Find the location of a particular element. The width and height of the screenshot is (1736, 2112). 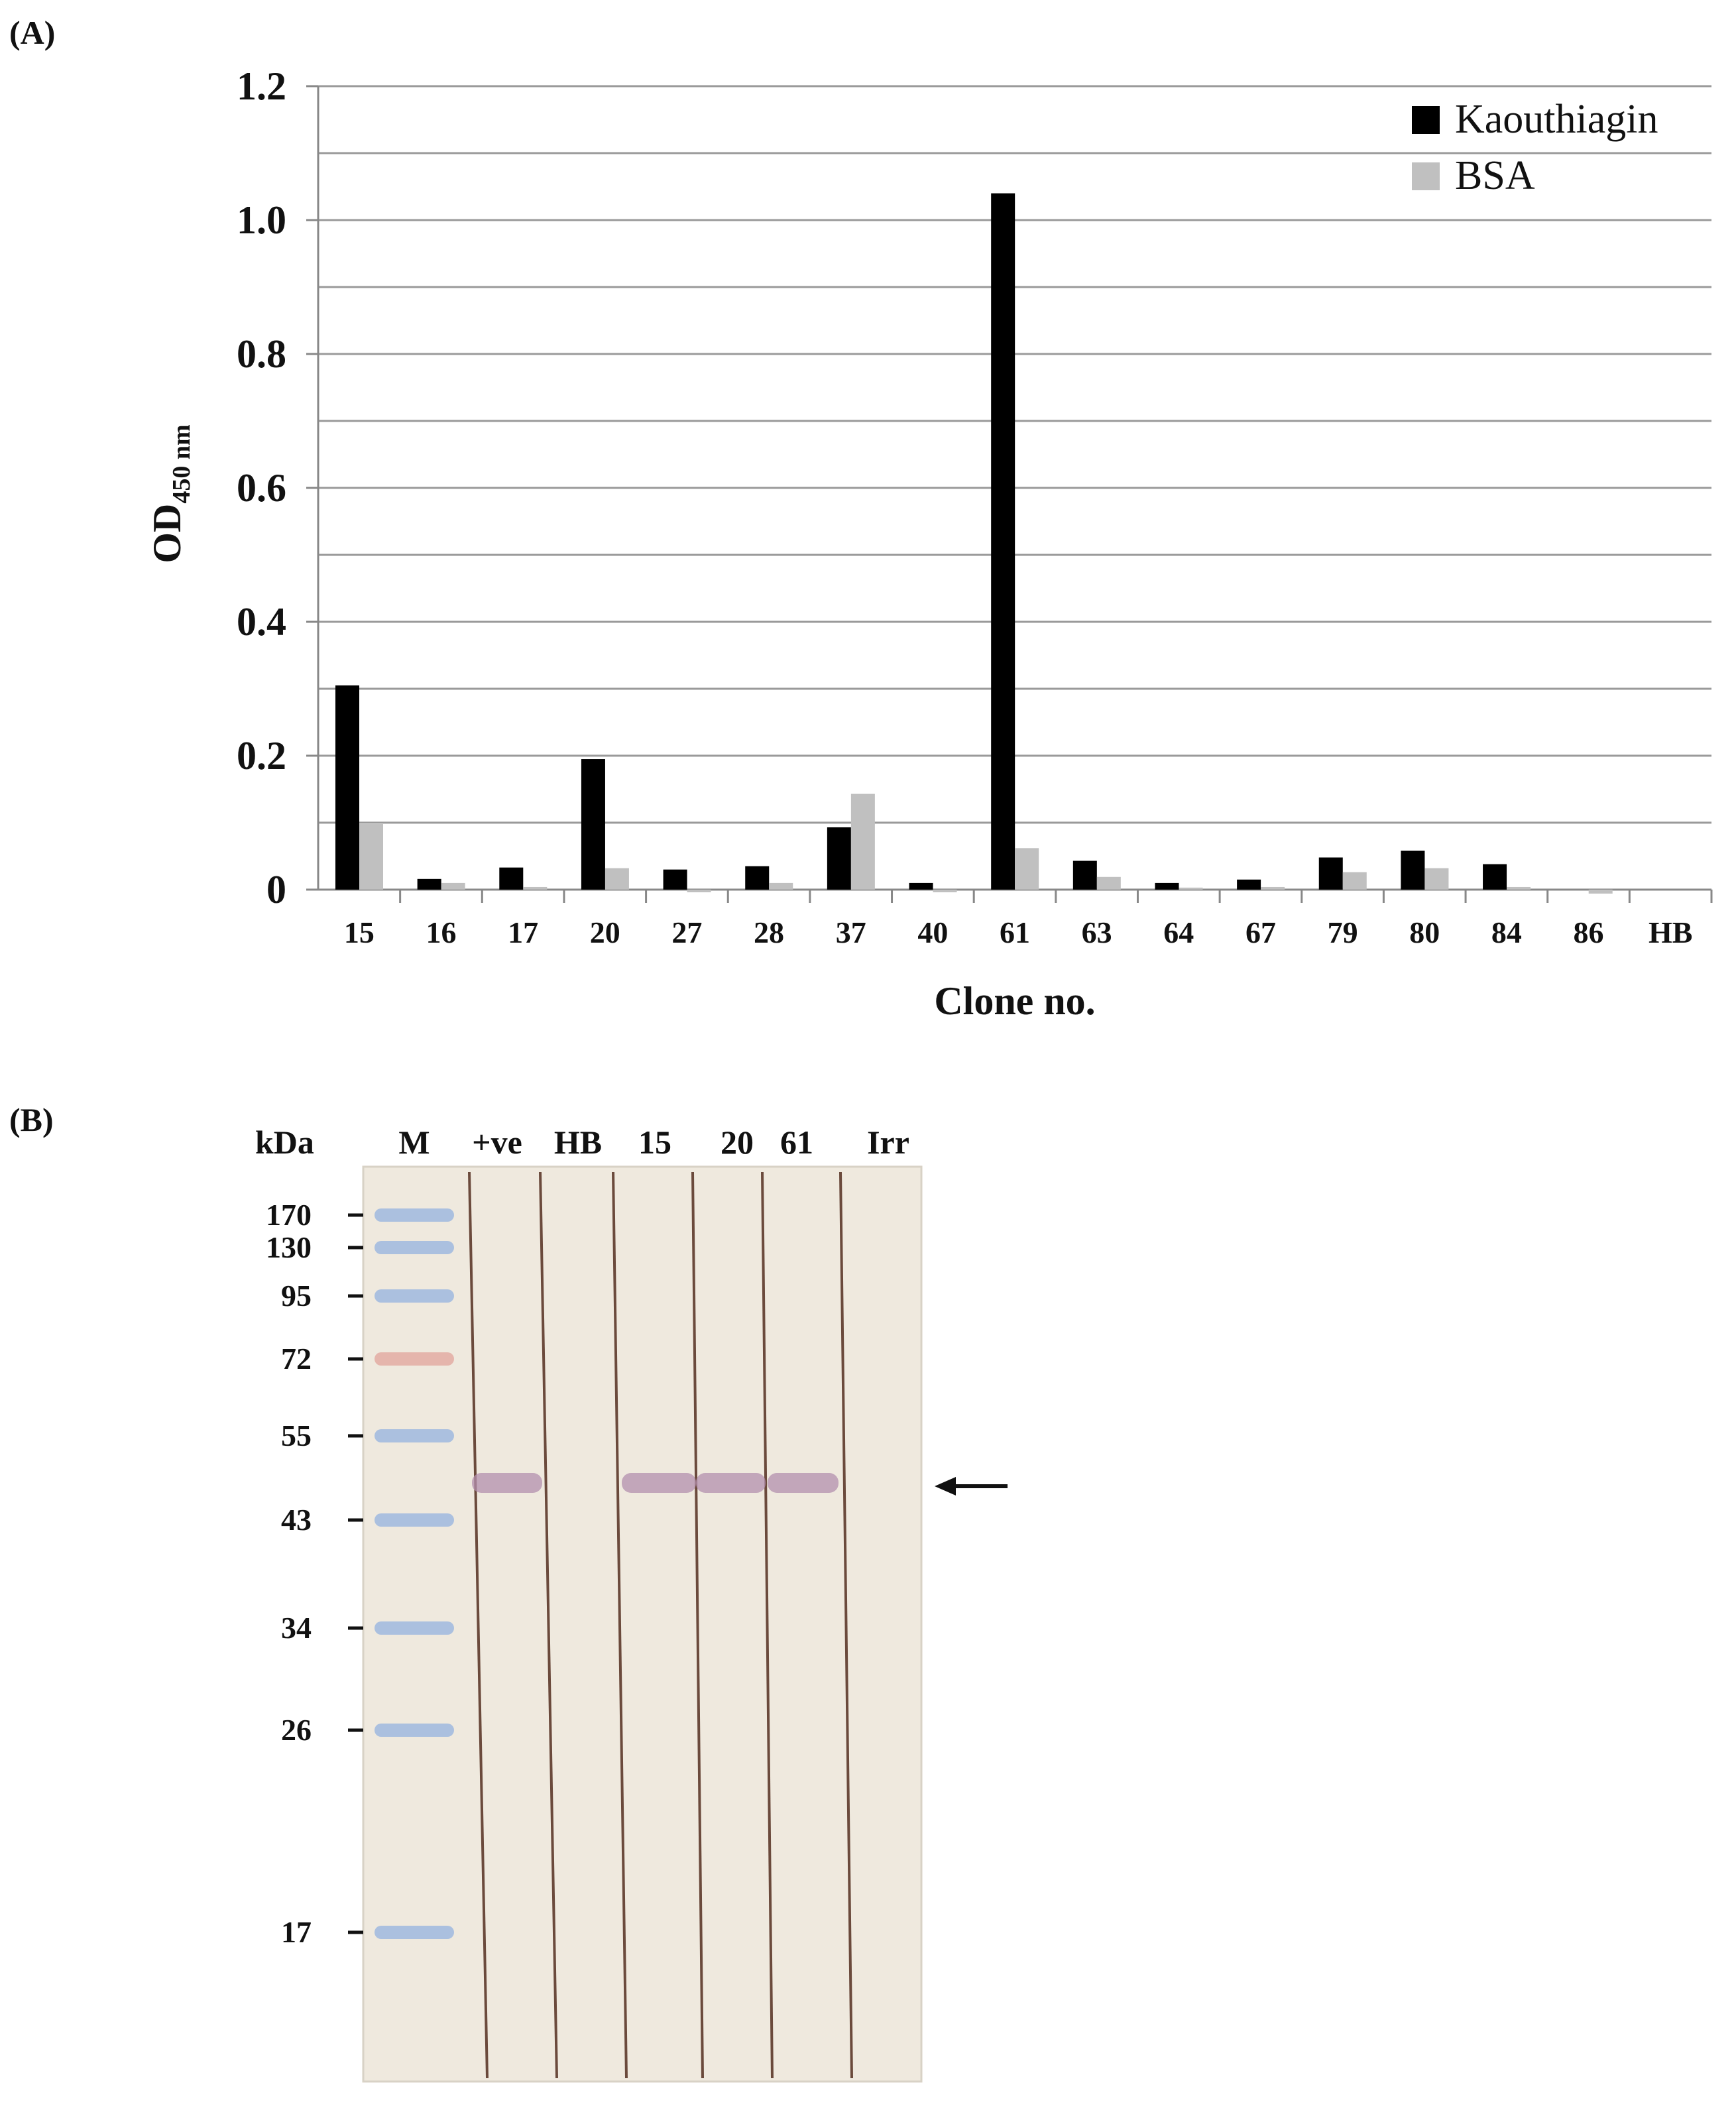

x-tick-label: 79 is located at coordinates (1343, 932).